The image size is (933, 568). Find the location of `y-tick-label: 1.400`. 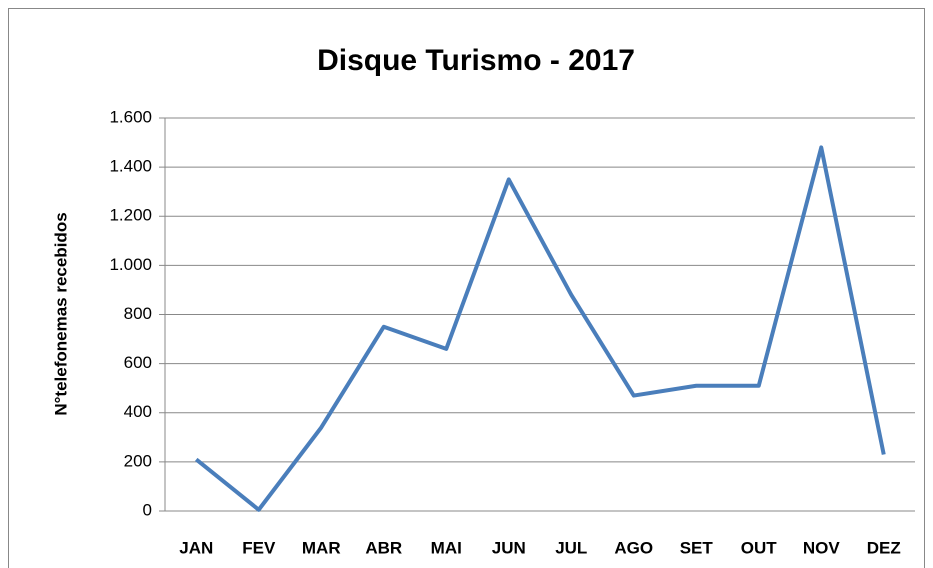

y-tick-label: 1.400 is located at coordinates (130, 166).